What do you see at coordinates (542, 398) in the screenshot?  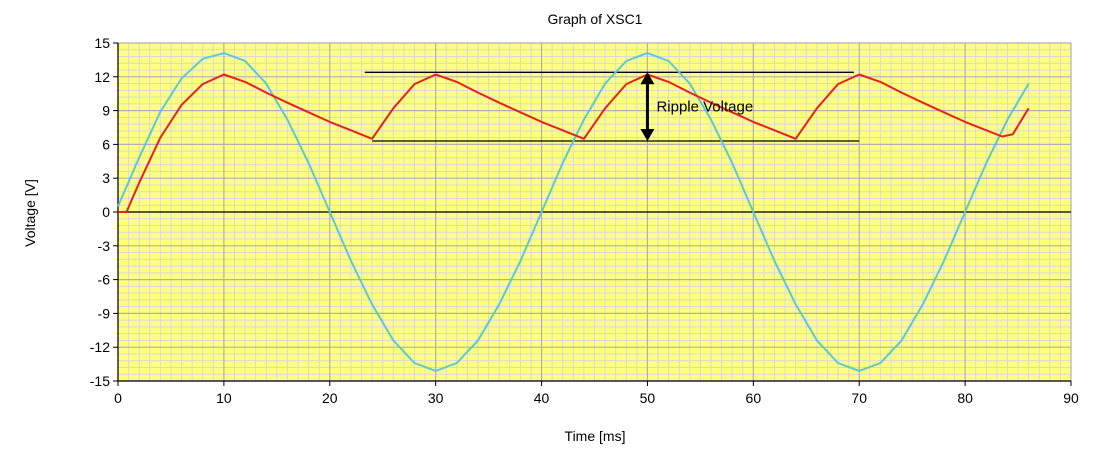 I see `x-tick-label: 40` at bounding box center [542, 398].